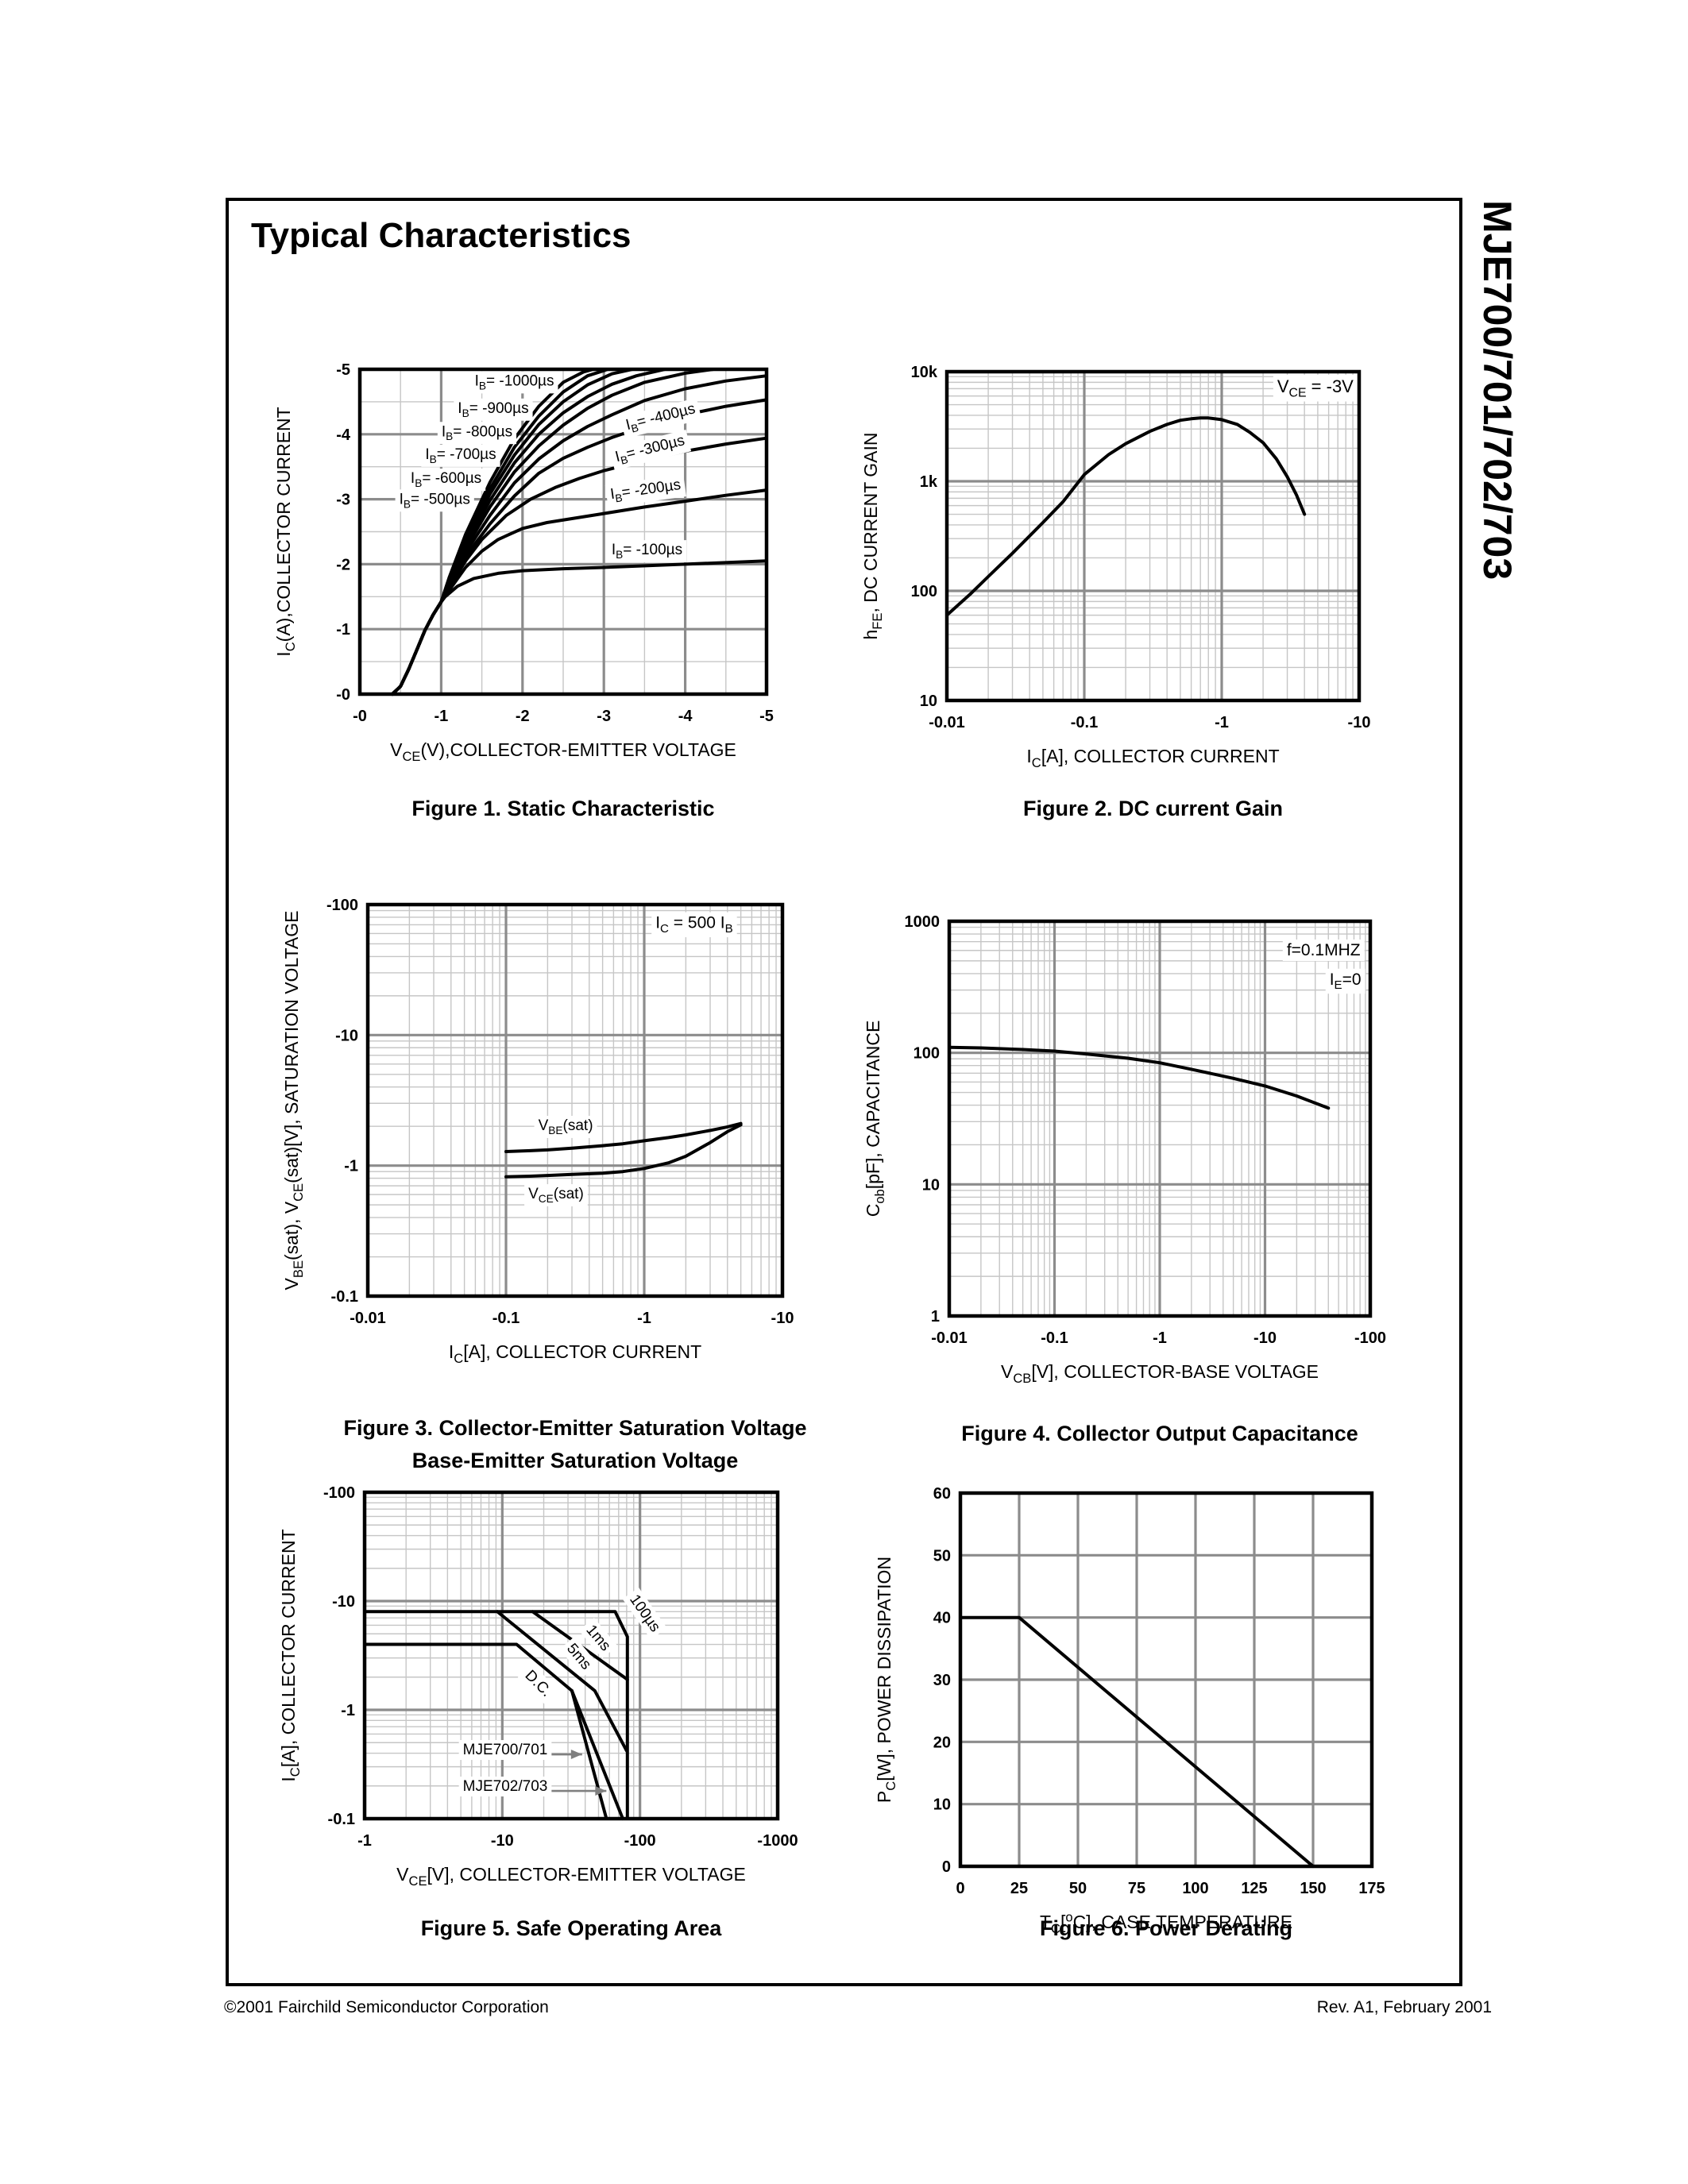  What do you see at coordinates (777, 1841) in the screenshot?
I see `svg-text: -1000` at bounding box center [777, 1841].